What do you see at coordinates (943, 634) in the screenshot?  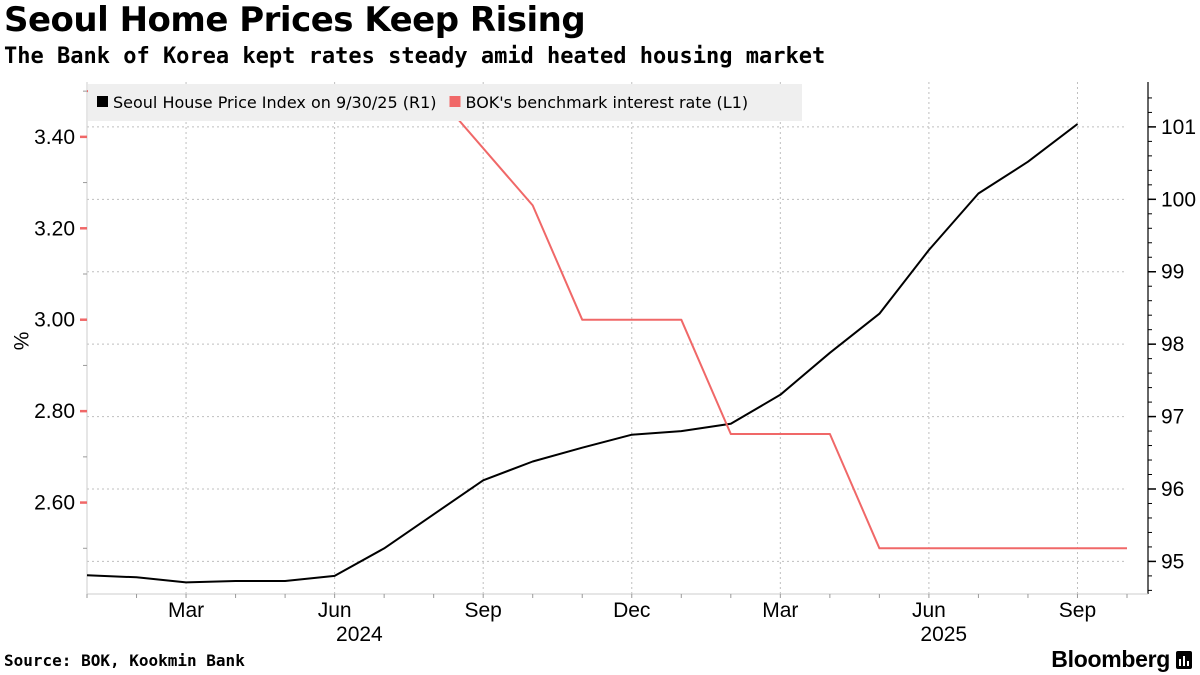 I see `x-year-label-1: 2025` at bounding box center [943, 634].